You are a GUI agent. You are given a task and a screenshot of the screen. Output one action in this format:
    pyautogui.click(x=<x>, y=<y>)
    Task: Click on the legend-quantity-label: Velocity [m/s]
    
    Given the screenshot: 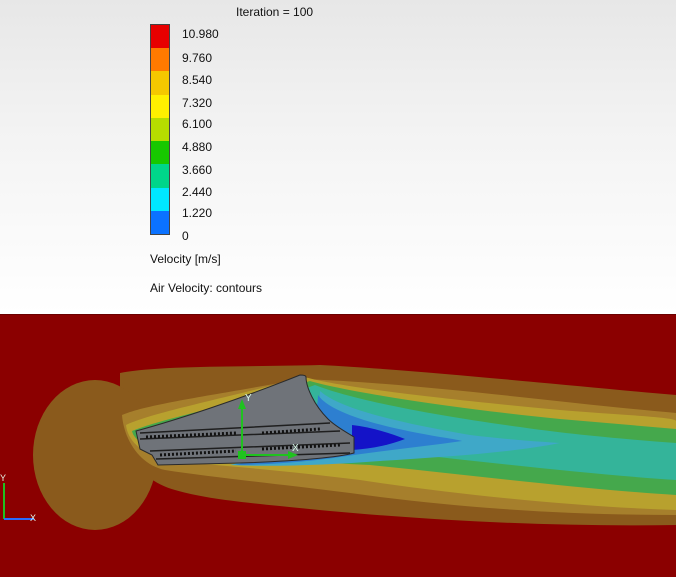 What is the action you would take?
    pyautogui.click(x=185, y=259)
    